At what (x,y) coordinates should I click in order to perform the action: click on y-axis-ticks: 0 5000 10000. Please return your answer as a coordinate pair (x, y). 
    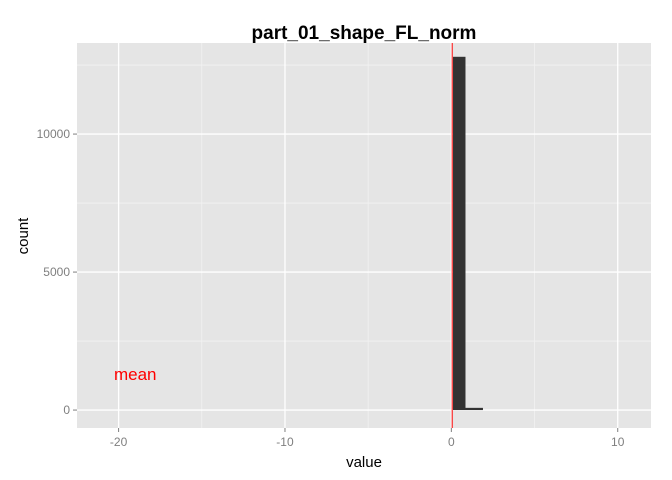
    Looking at the image, I should click on (57, 272).